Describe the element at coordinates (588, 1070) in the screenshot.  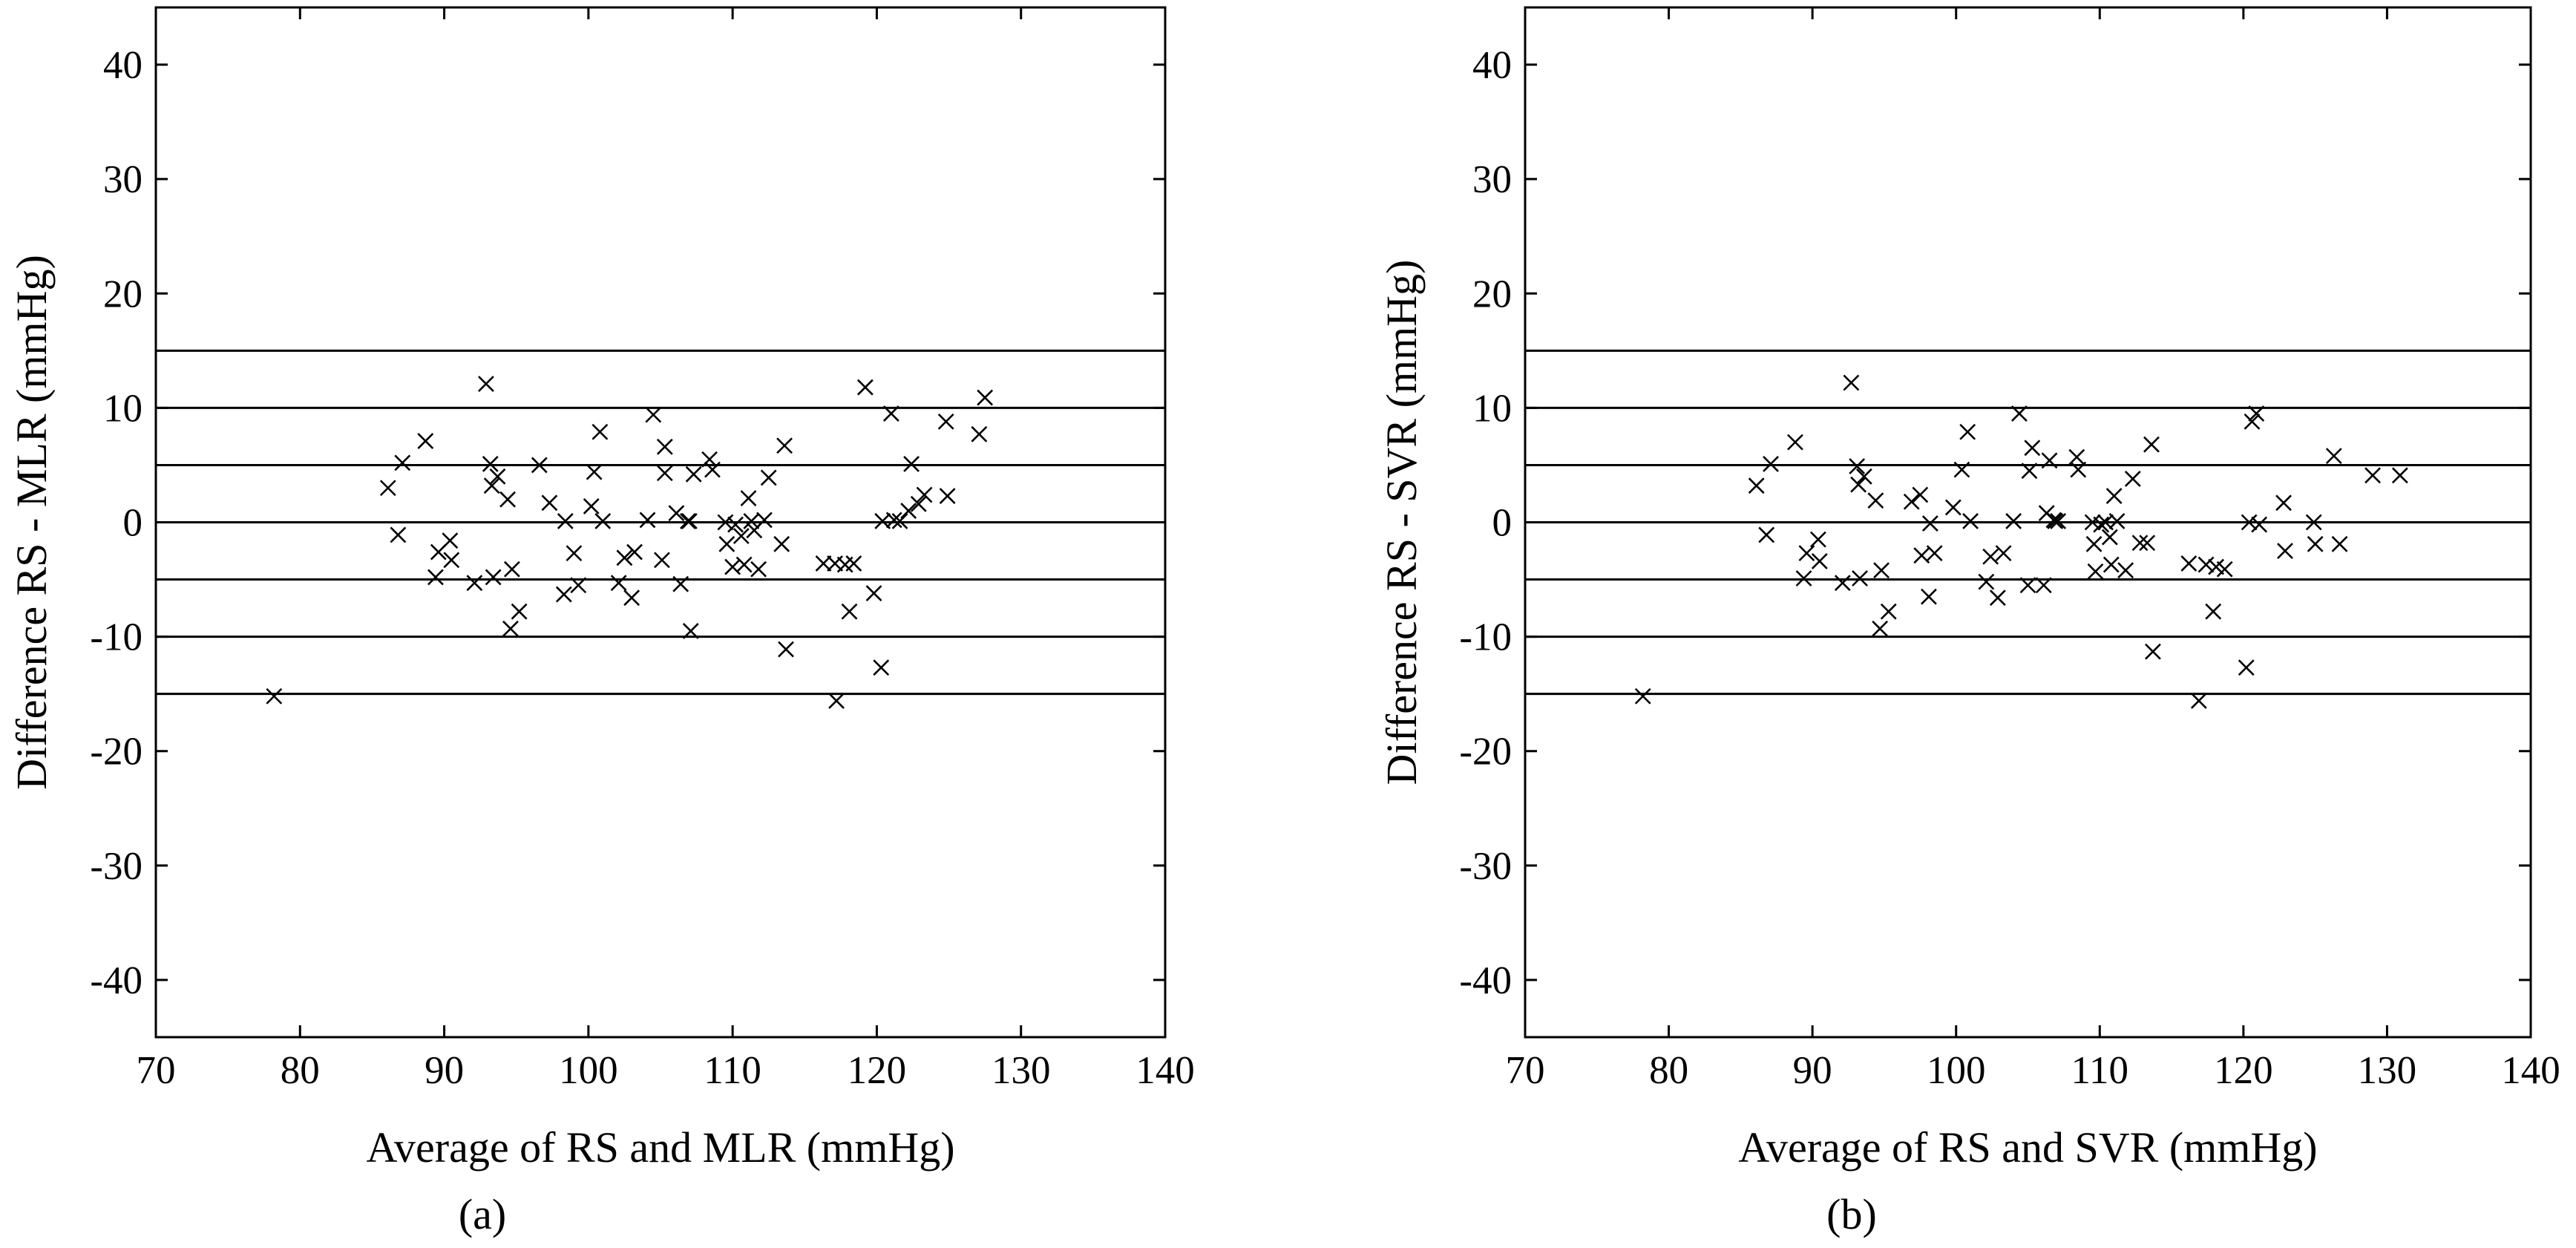
I see `x-tick-label: 100` at that location.